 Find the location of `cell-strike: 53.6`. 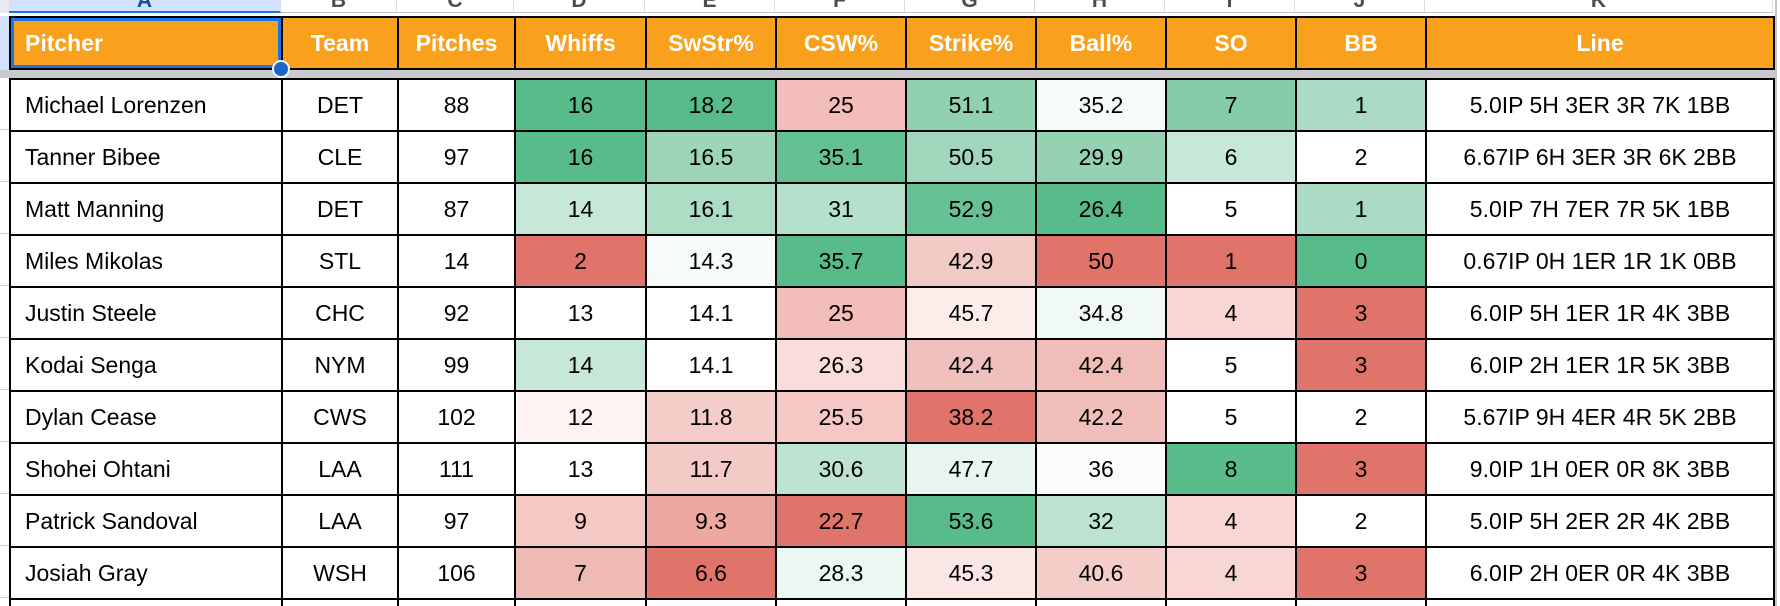

cell-strike: 53.6 is located at coordinates (972, 522).